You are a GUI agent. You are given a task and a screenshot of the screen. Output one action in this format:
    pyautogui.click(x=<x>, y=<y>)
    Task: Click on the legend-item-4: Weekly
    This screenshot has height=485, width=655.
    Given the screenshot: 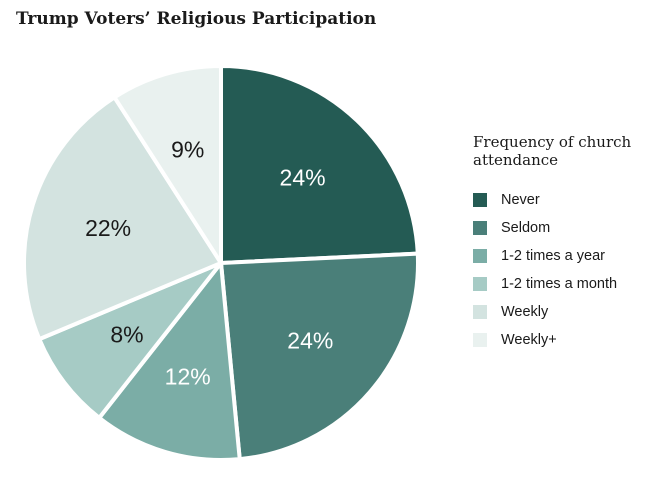 What is the action you would take?
    pyautogui.click(x=545, y=312)
    